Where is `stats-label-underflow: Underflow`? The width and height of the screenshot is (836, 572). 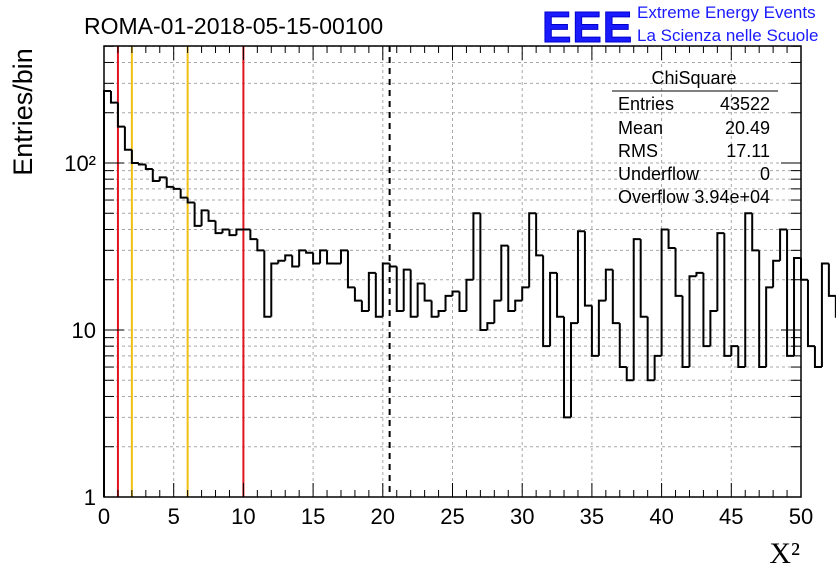
stats-label-underflow: Underflow is located at coordinates (659, 174).